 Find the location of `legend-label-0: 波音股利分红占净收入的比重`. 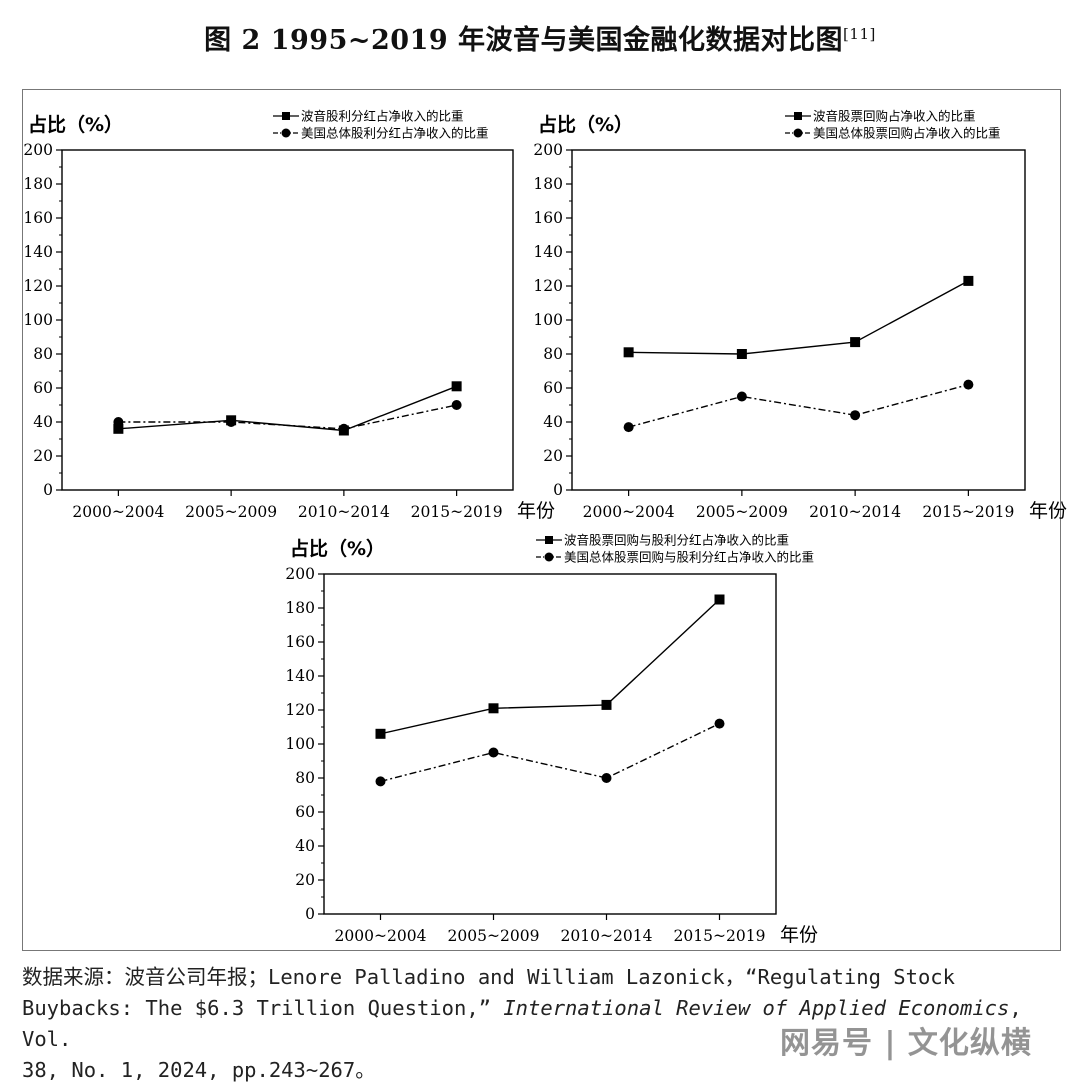

legend-label-0: 波音股利分红占净收入的比重 is located at coordinates (382, 116).